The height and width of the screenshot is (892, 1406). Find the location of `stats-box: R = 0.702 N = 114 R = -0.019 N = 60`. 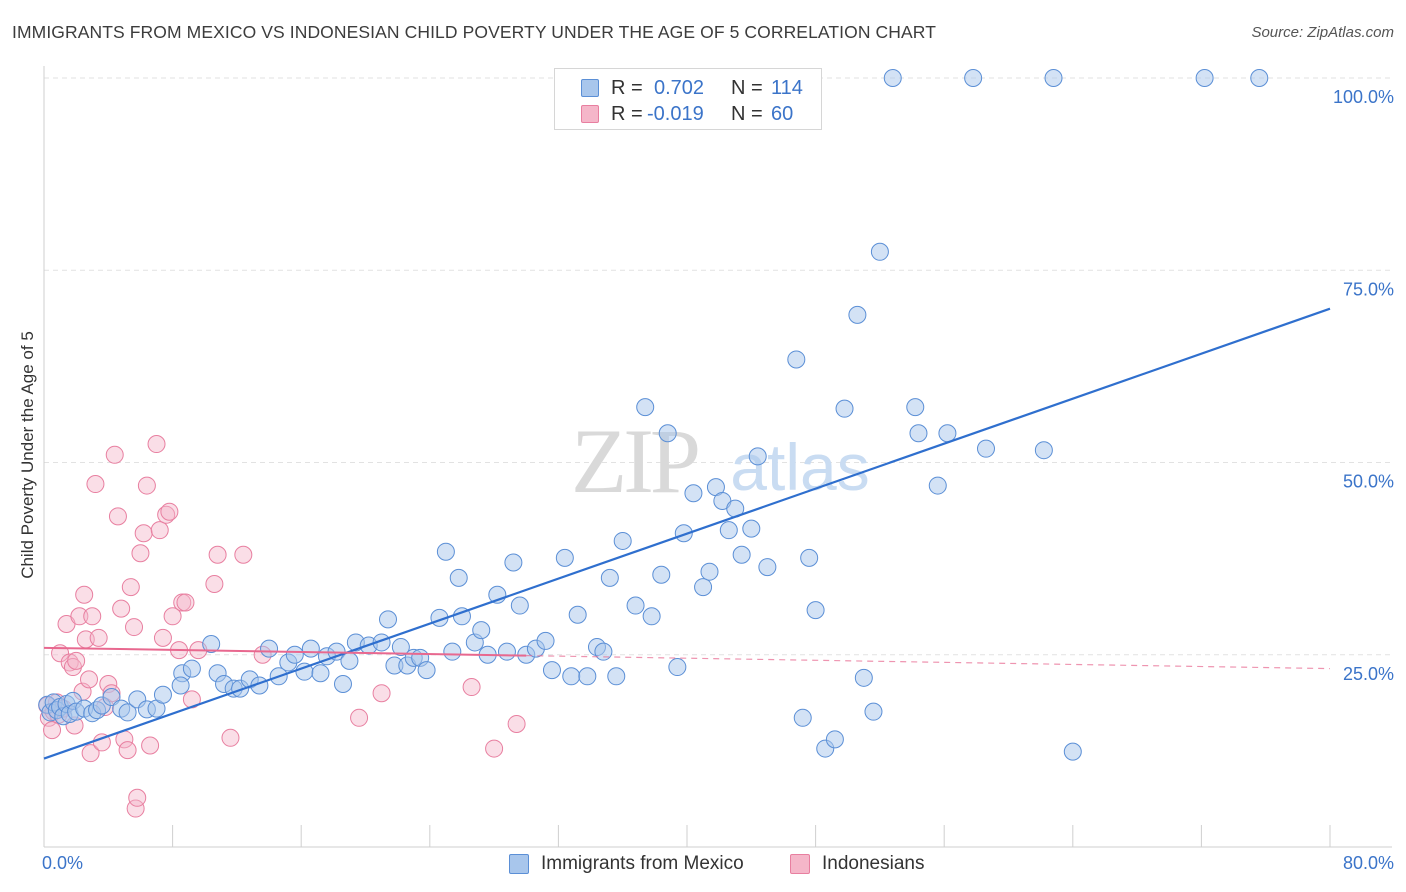

stats-box: R = 0.702 N = 114 R = -0.019 N = 60 is located at coordinates (688, 99).